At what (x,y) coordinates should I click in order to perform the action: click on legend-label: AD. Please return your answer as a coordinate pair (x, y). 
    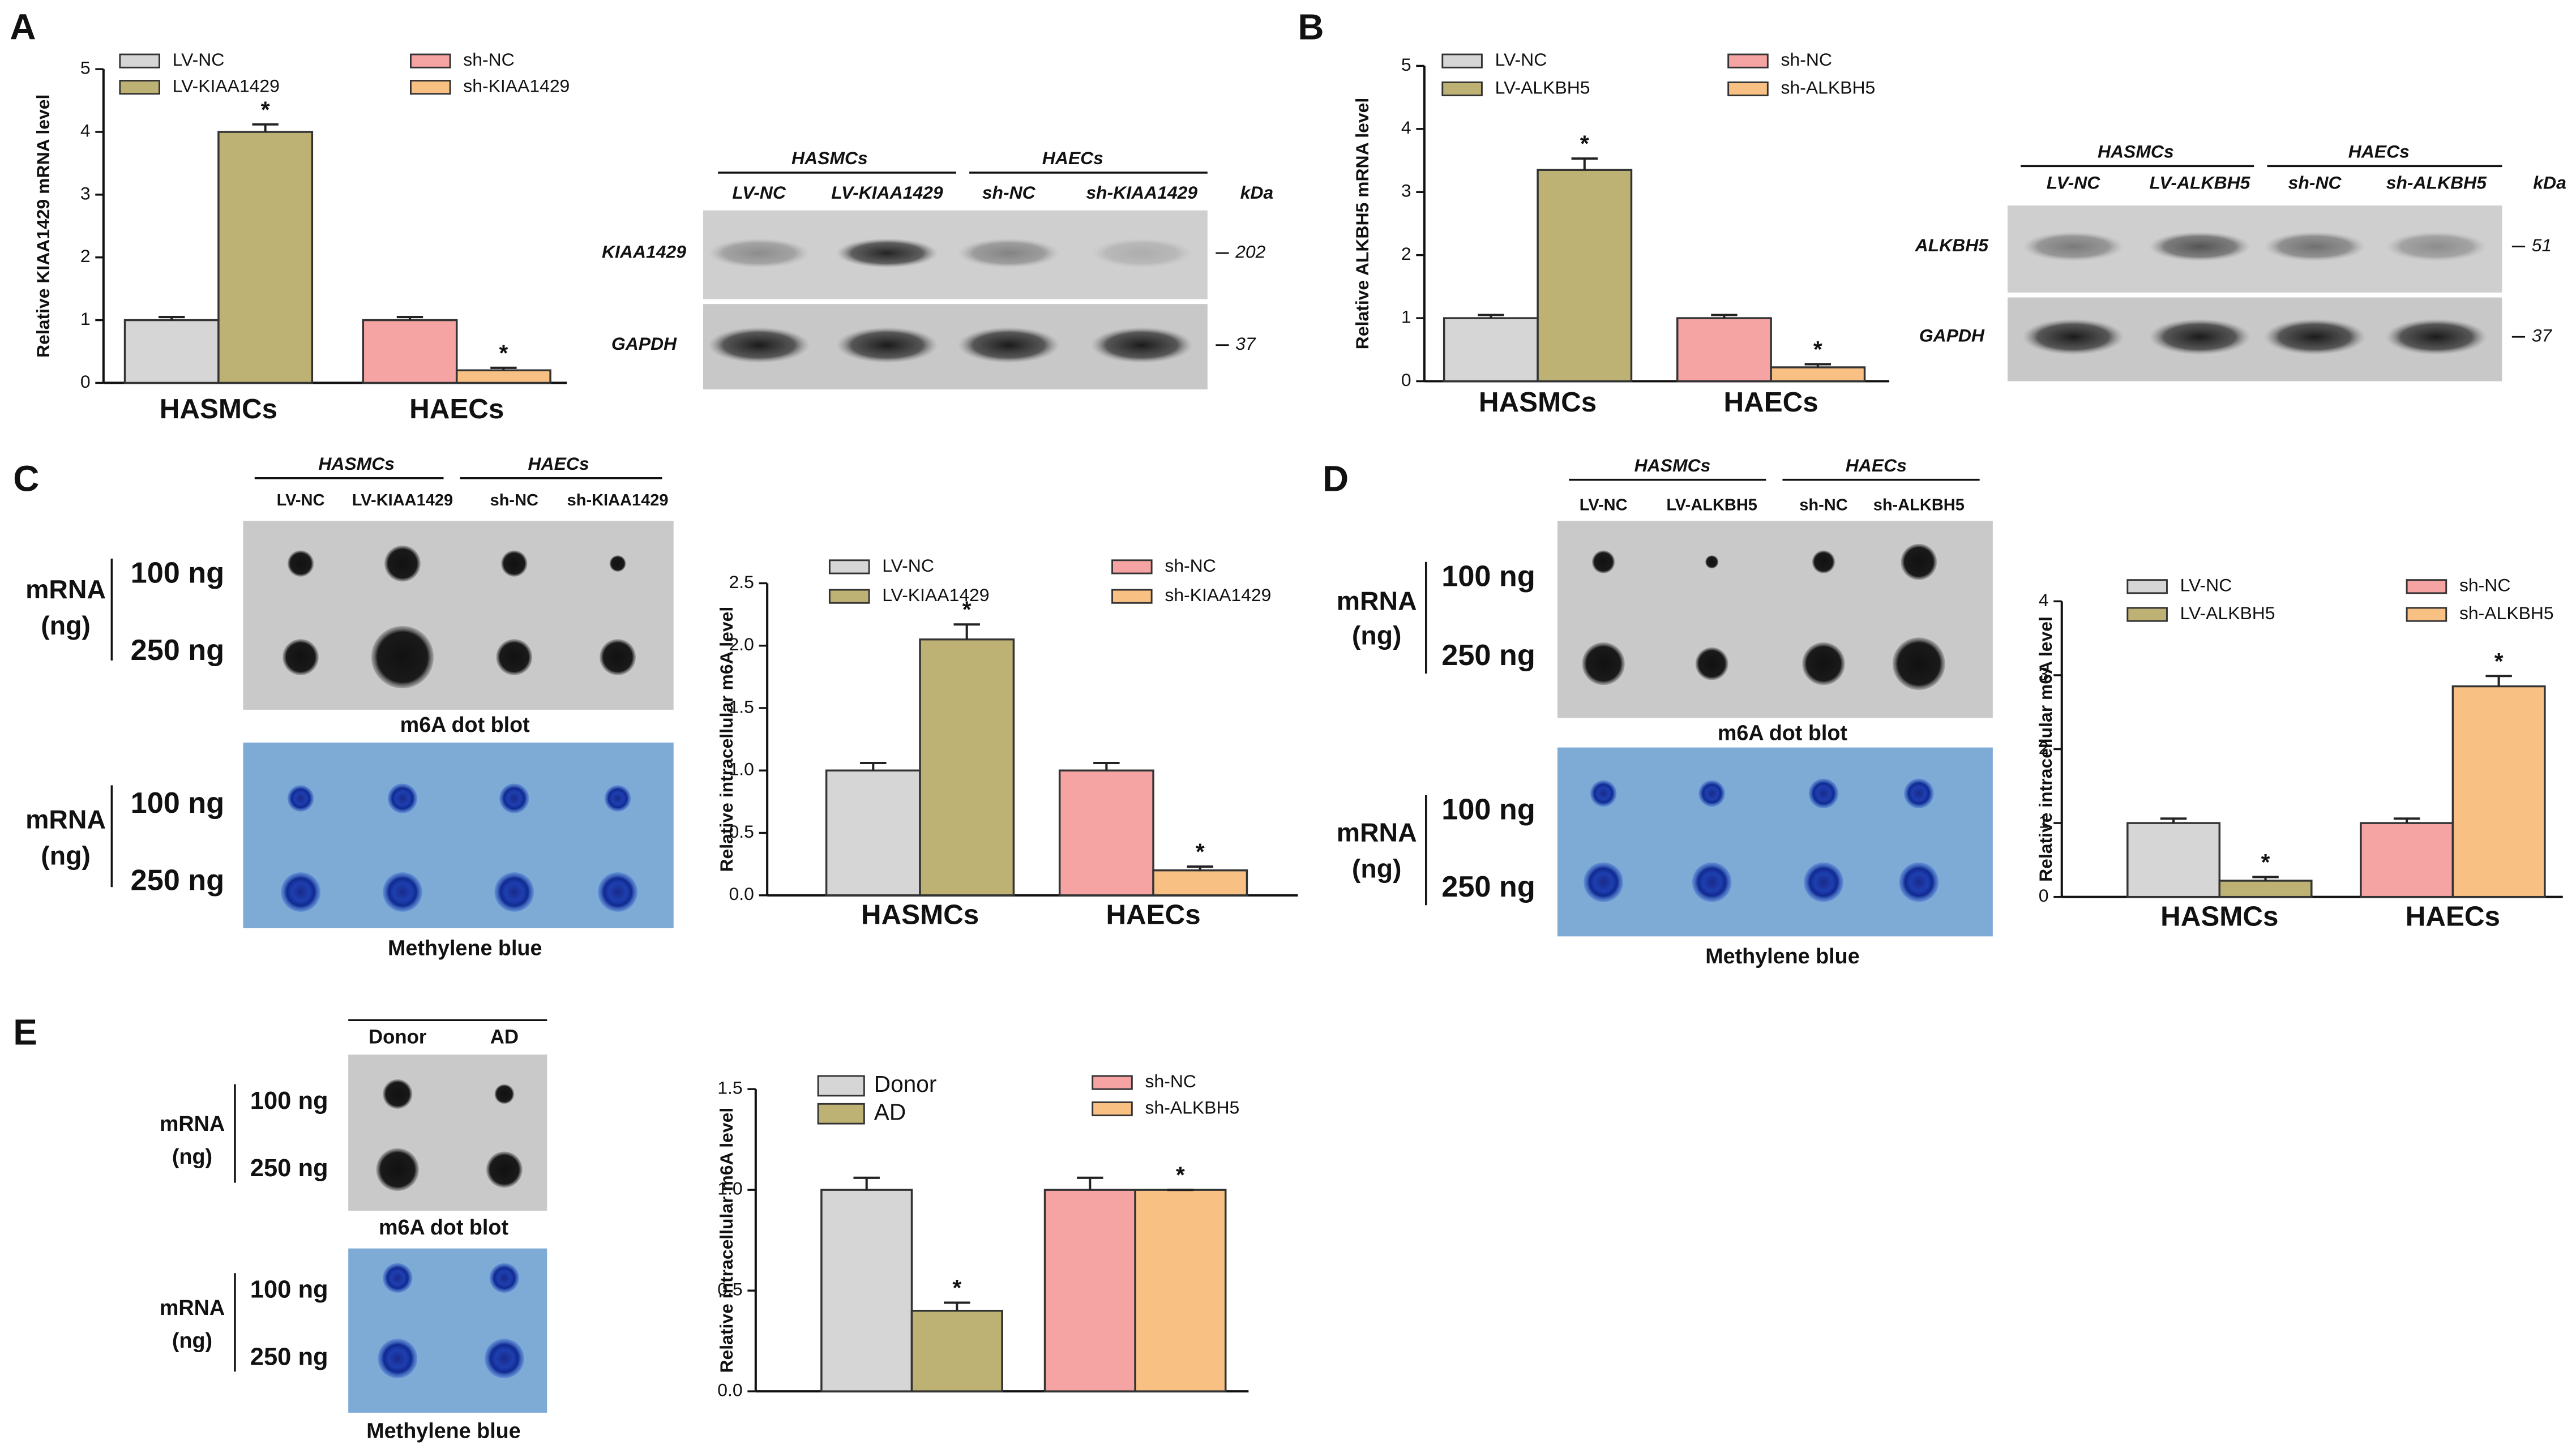
    Looking at the image, I should click on (890, 1112).